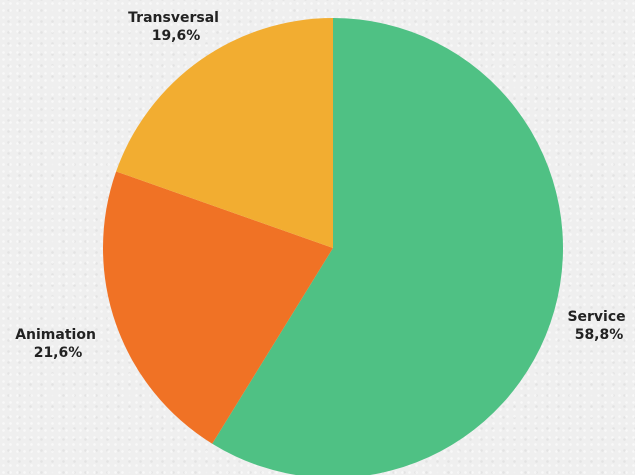 This screenshot has height=475, width=635. I want to click on slice-value-service: 58,8%, so click(599, 335).